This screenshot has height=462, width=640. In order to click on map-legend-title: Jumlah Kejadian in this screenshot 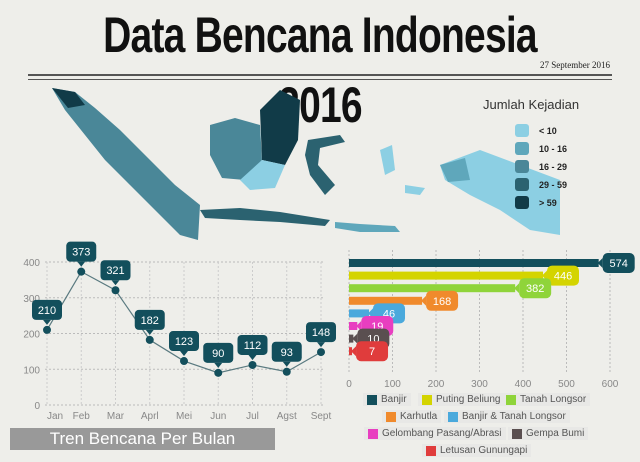, I will do `click(531, 104)`.